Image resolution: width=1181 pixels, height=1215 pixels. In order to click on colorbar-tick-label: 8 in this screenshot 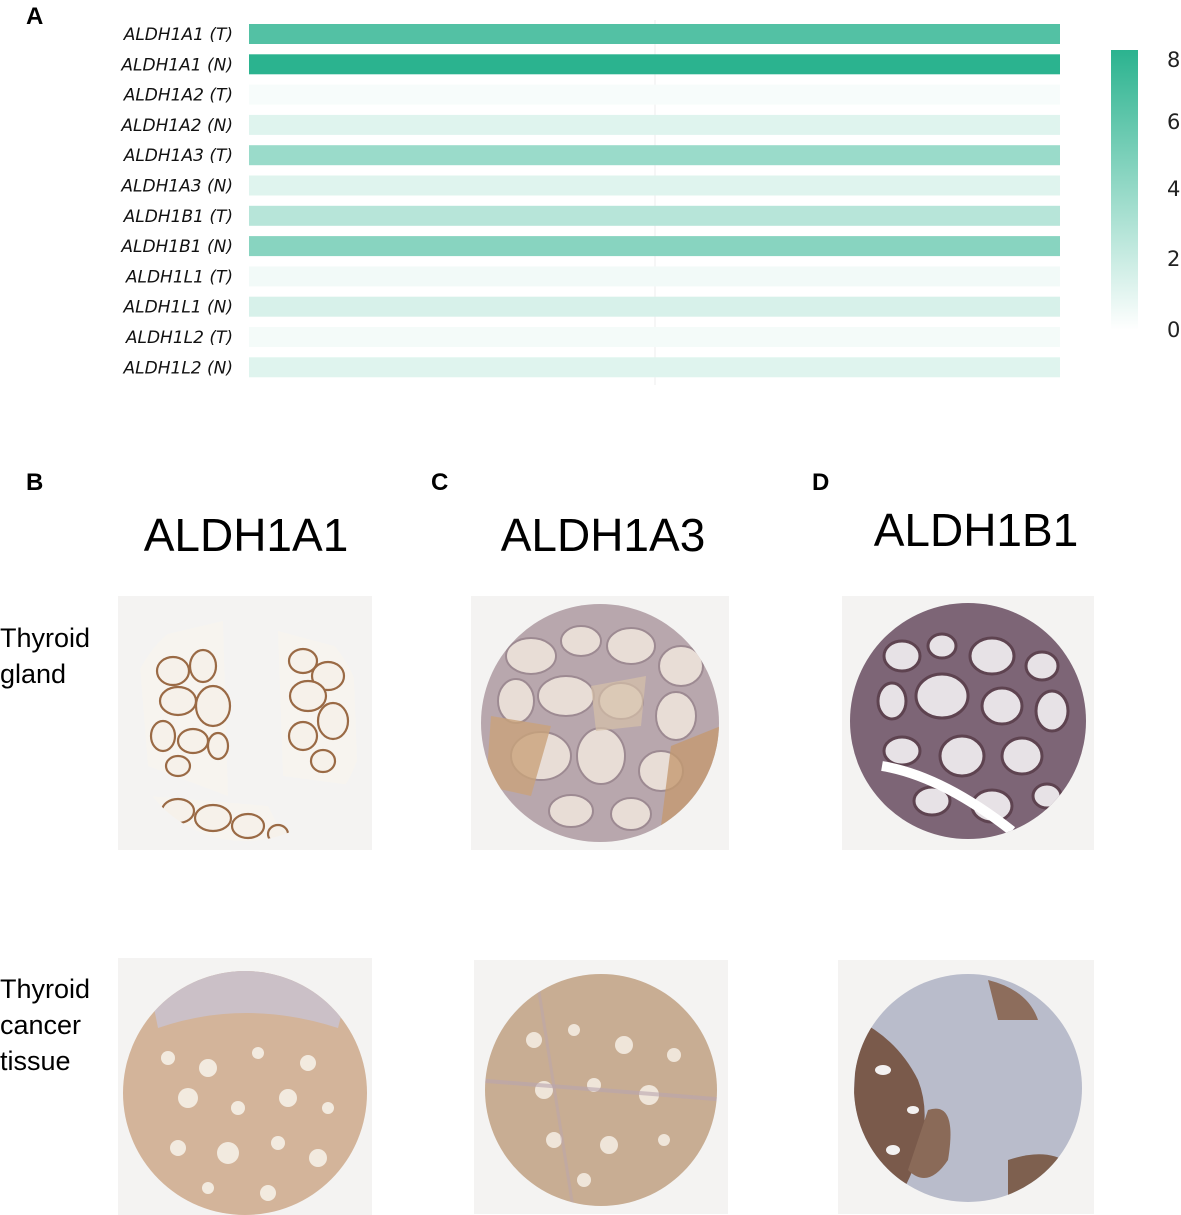, I will do `click(1173, 60)`.